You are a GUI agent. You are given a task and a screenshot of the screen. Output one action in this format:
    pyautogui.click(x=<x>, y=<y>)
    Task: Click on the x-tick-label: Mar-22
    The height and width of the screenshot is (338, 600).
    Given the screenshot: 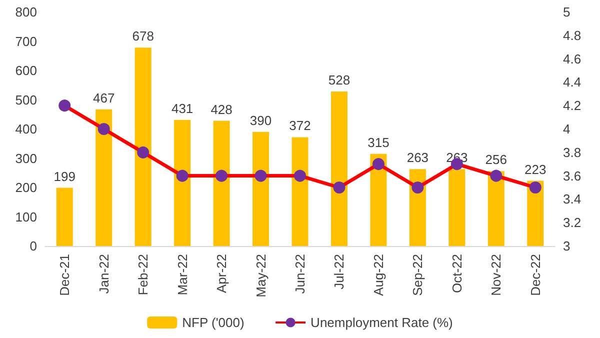 What is the action you would take?
    pyautogui.click(x=182, y=275)
    